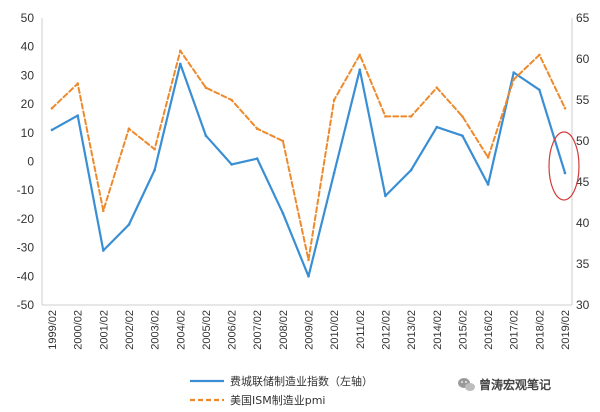  Describe the element at coordinates (583, 223) in the screenshot. I see `right-y-tick-label: 40` at that location.